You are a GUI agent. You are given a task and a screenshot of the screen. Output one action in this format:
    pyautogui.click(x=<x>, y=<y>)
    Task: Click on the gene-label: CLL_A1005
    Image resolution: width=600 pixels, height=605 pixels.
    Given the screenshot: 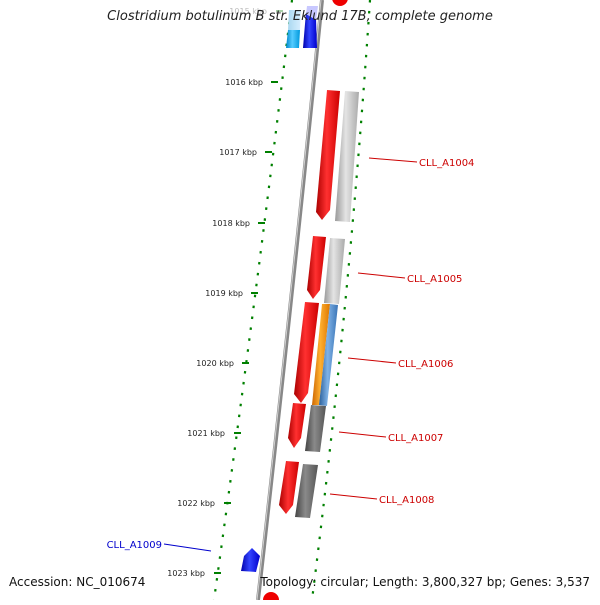 What is the action you would take?
    pyautogui.click(x=434, y=279)
    